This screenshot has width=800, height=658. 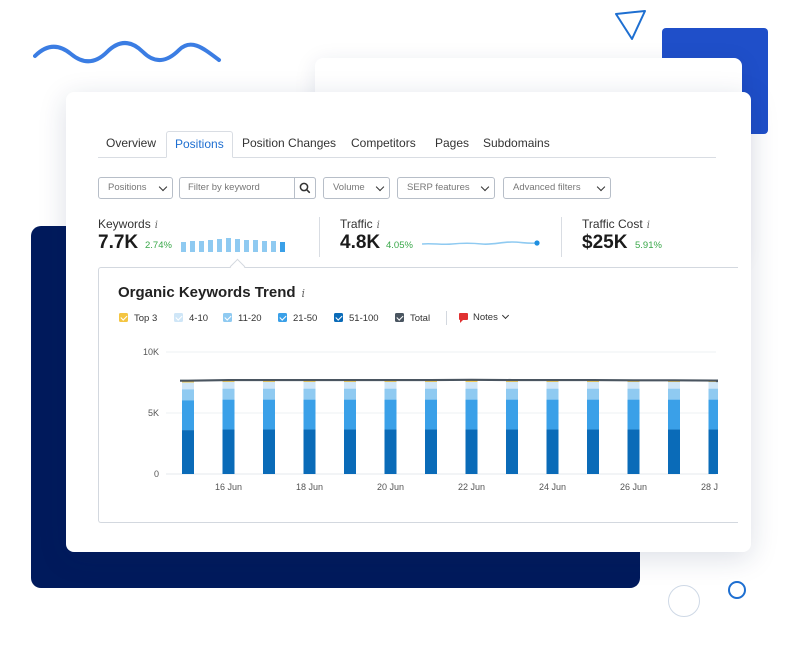 What do you see at coordinates (153, 413) in the screenshot?
I see `y-tick-label: 5K` at bounding box center [153, 413].